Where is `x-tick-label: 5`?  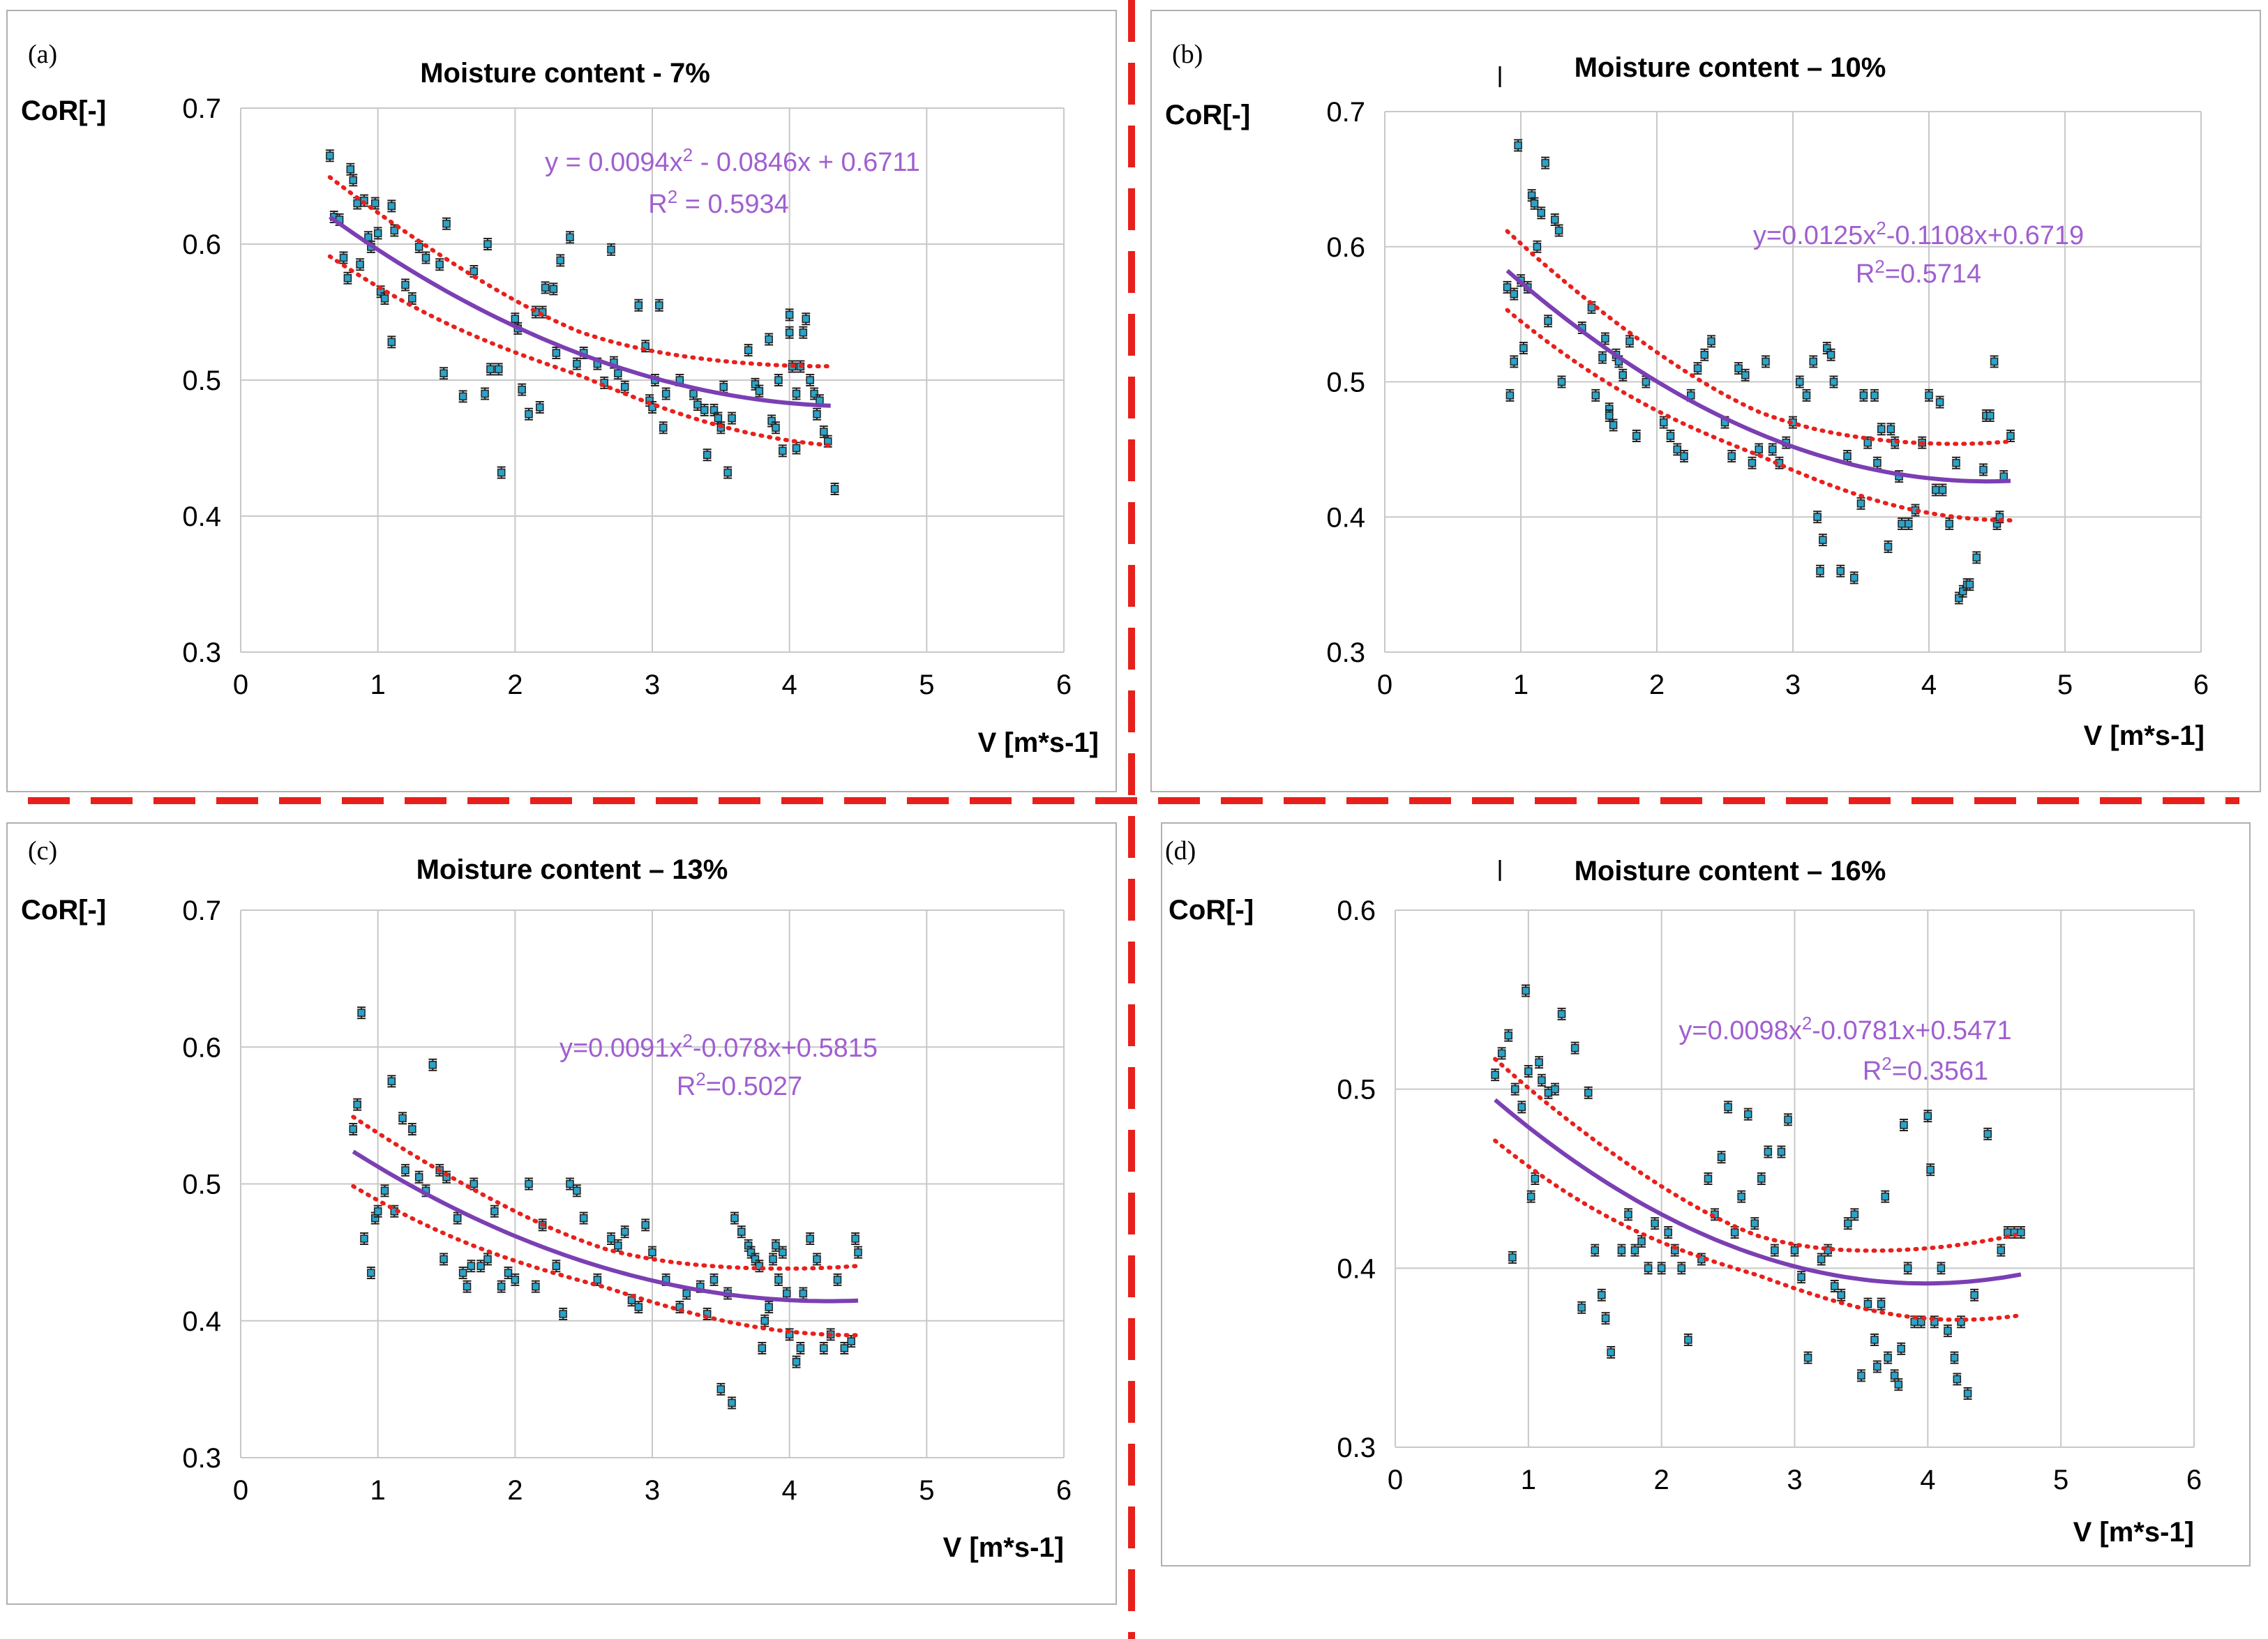
x-tick-label: 5 is located at coordinates (926, 1490).